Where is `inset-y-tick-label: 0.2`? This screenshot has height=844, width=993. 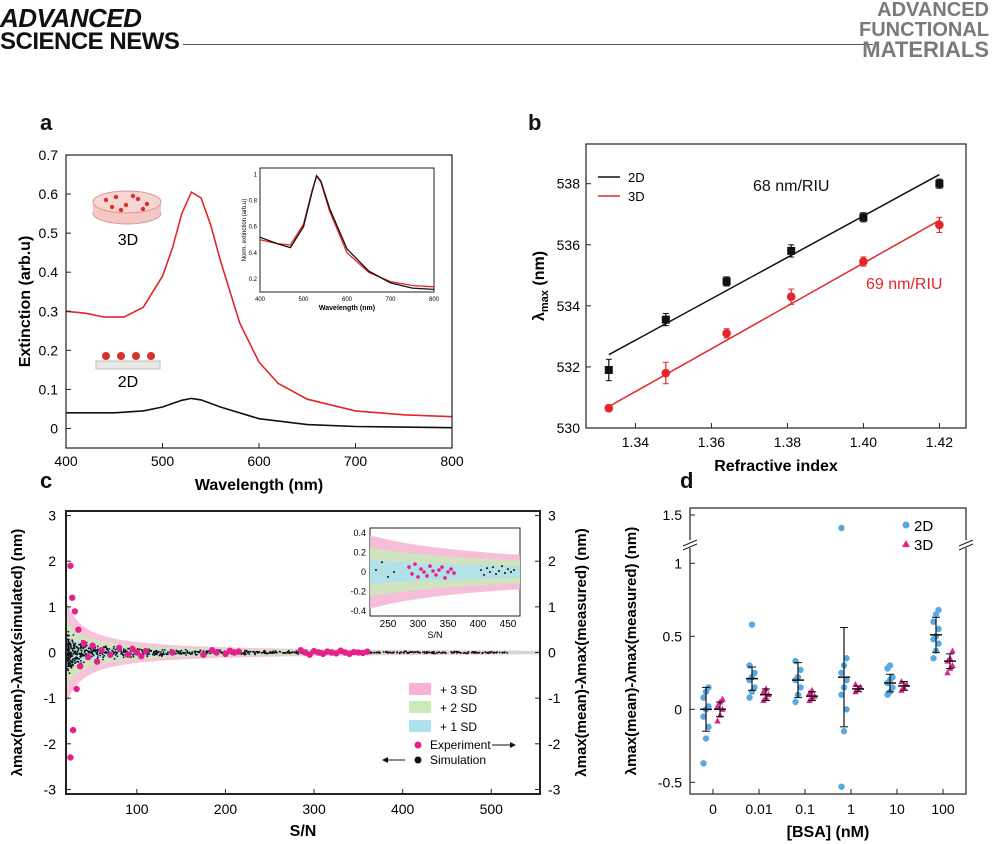
inset-y-tick-label: 0.2 is located at coordinates (253, 280).